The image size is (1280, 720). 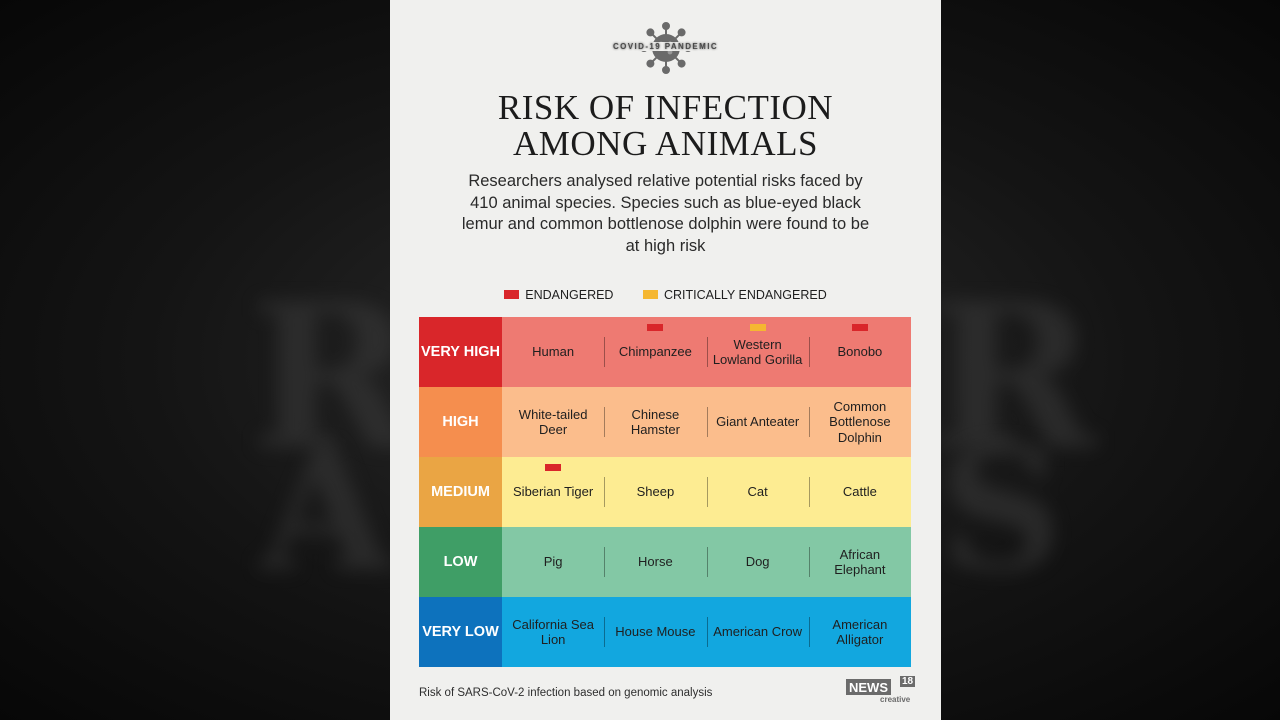 I want to click on animal-name: Siberian Tiger, so click(x=553, y=492).